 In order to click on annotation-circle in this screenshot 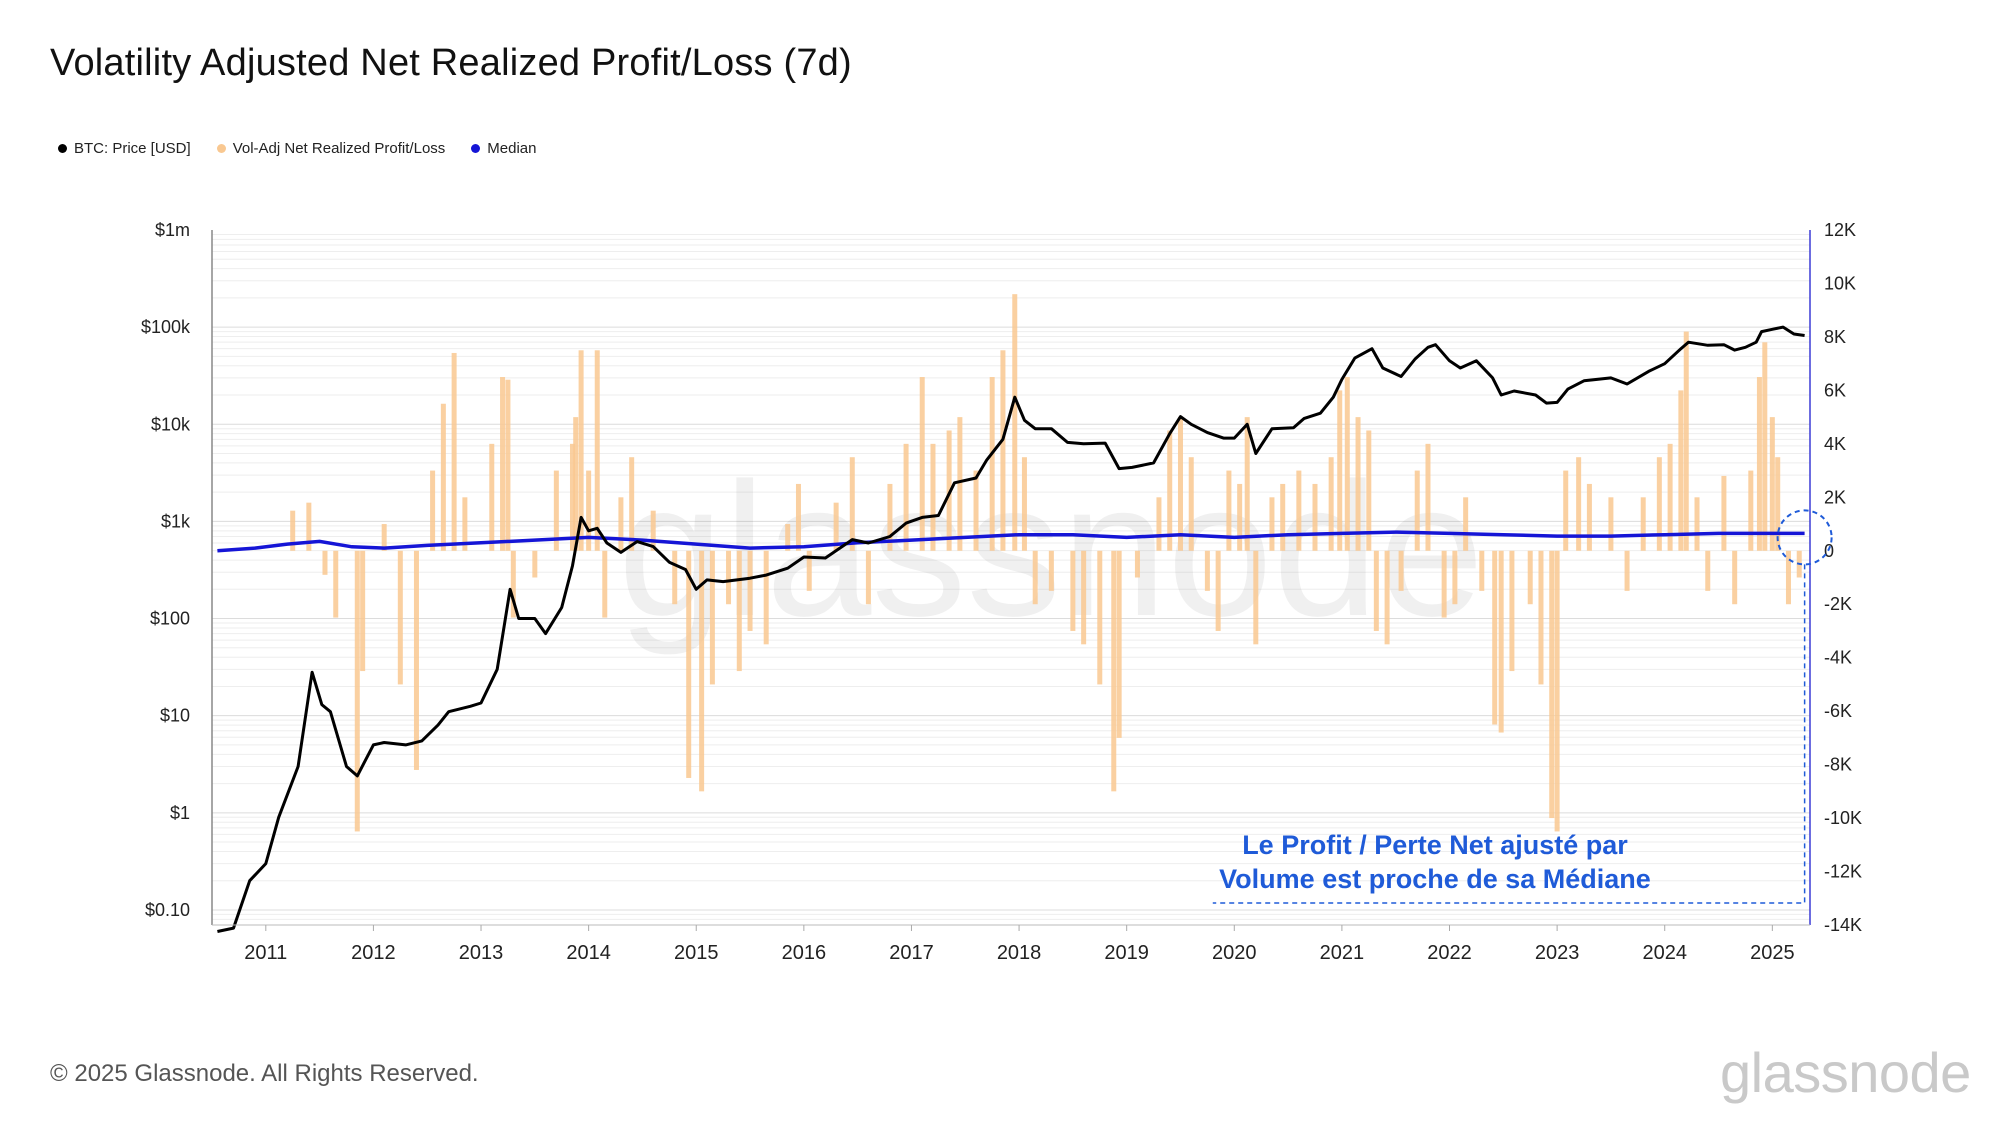, I will do `click(1804, 537)`.